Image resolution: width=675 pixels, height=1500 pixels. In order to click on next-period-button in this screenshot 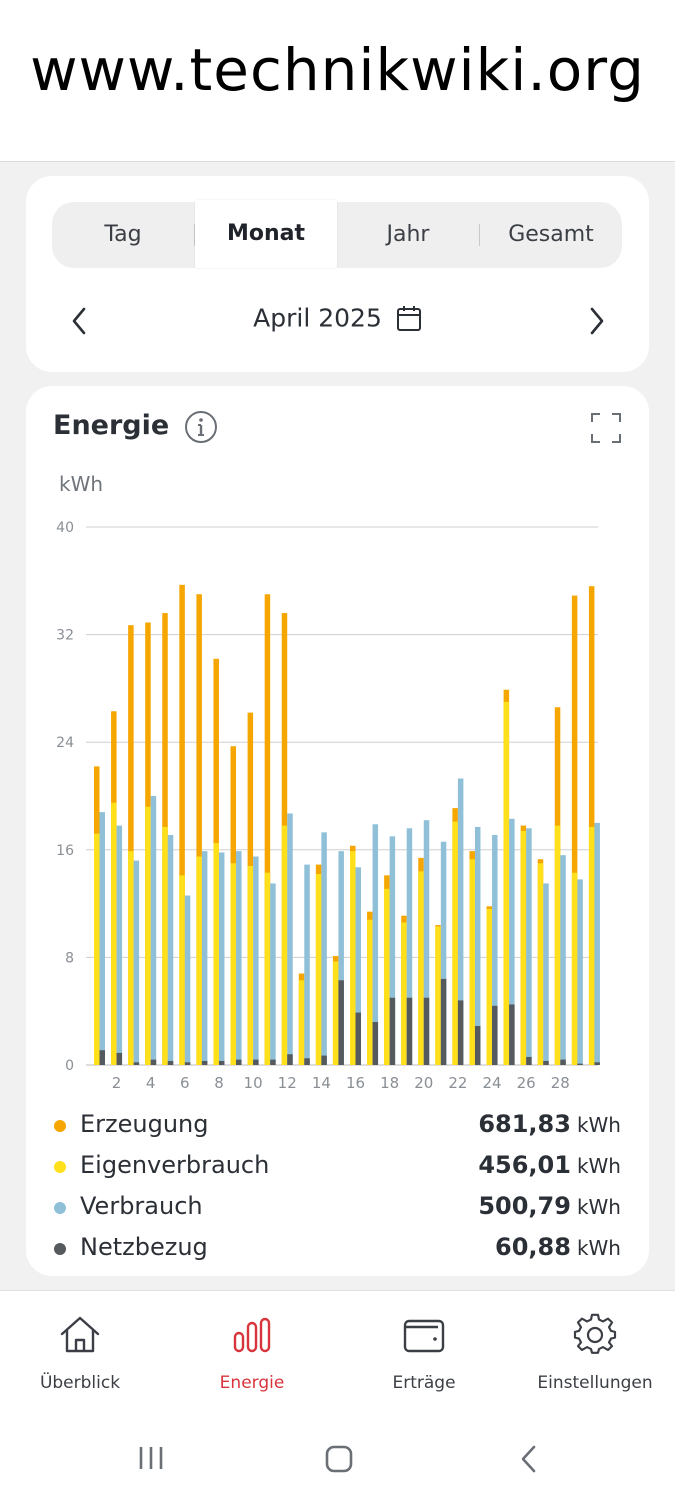, I will do `click(596, 321)`.